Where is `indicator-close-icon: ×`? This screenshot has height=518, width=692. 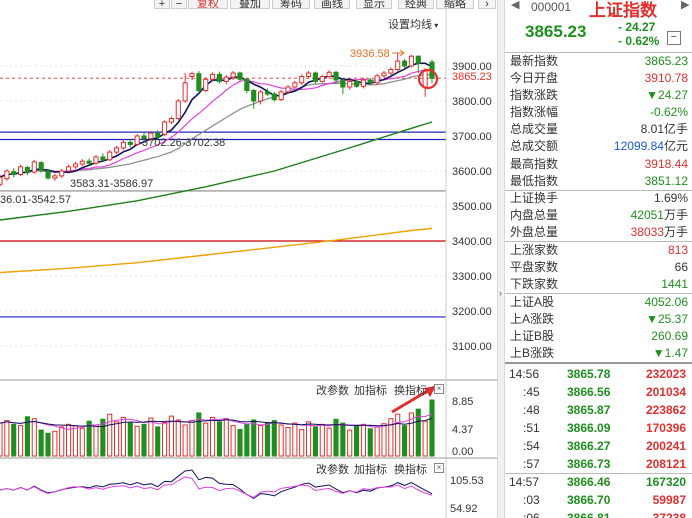 indicator-close-icon: × is located at coordinates (439, 468).